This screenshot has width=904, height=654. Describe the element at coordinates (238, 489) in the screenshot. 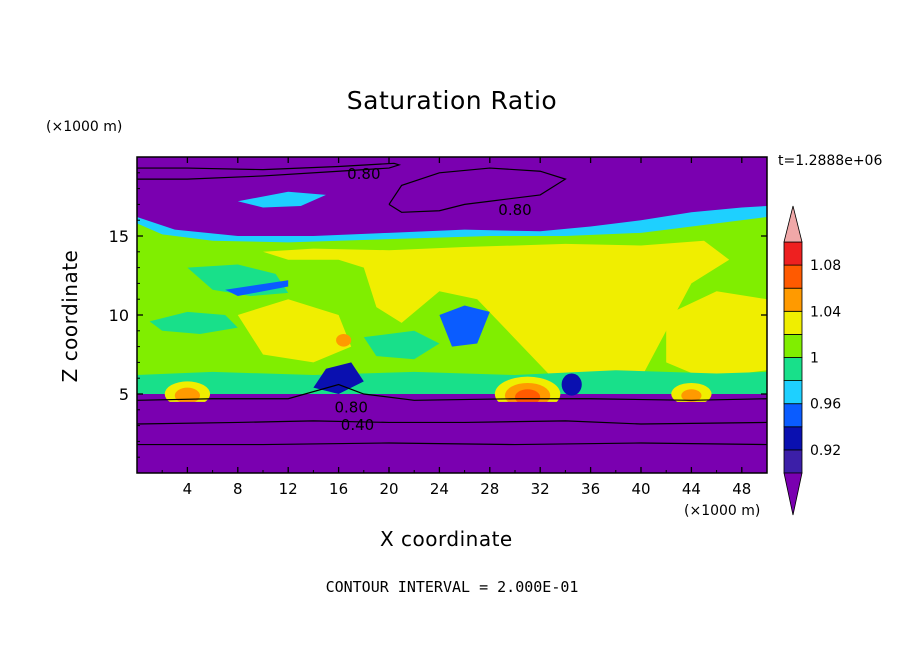

I see `x-tick-label: 8` at that location.